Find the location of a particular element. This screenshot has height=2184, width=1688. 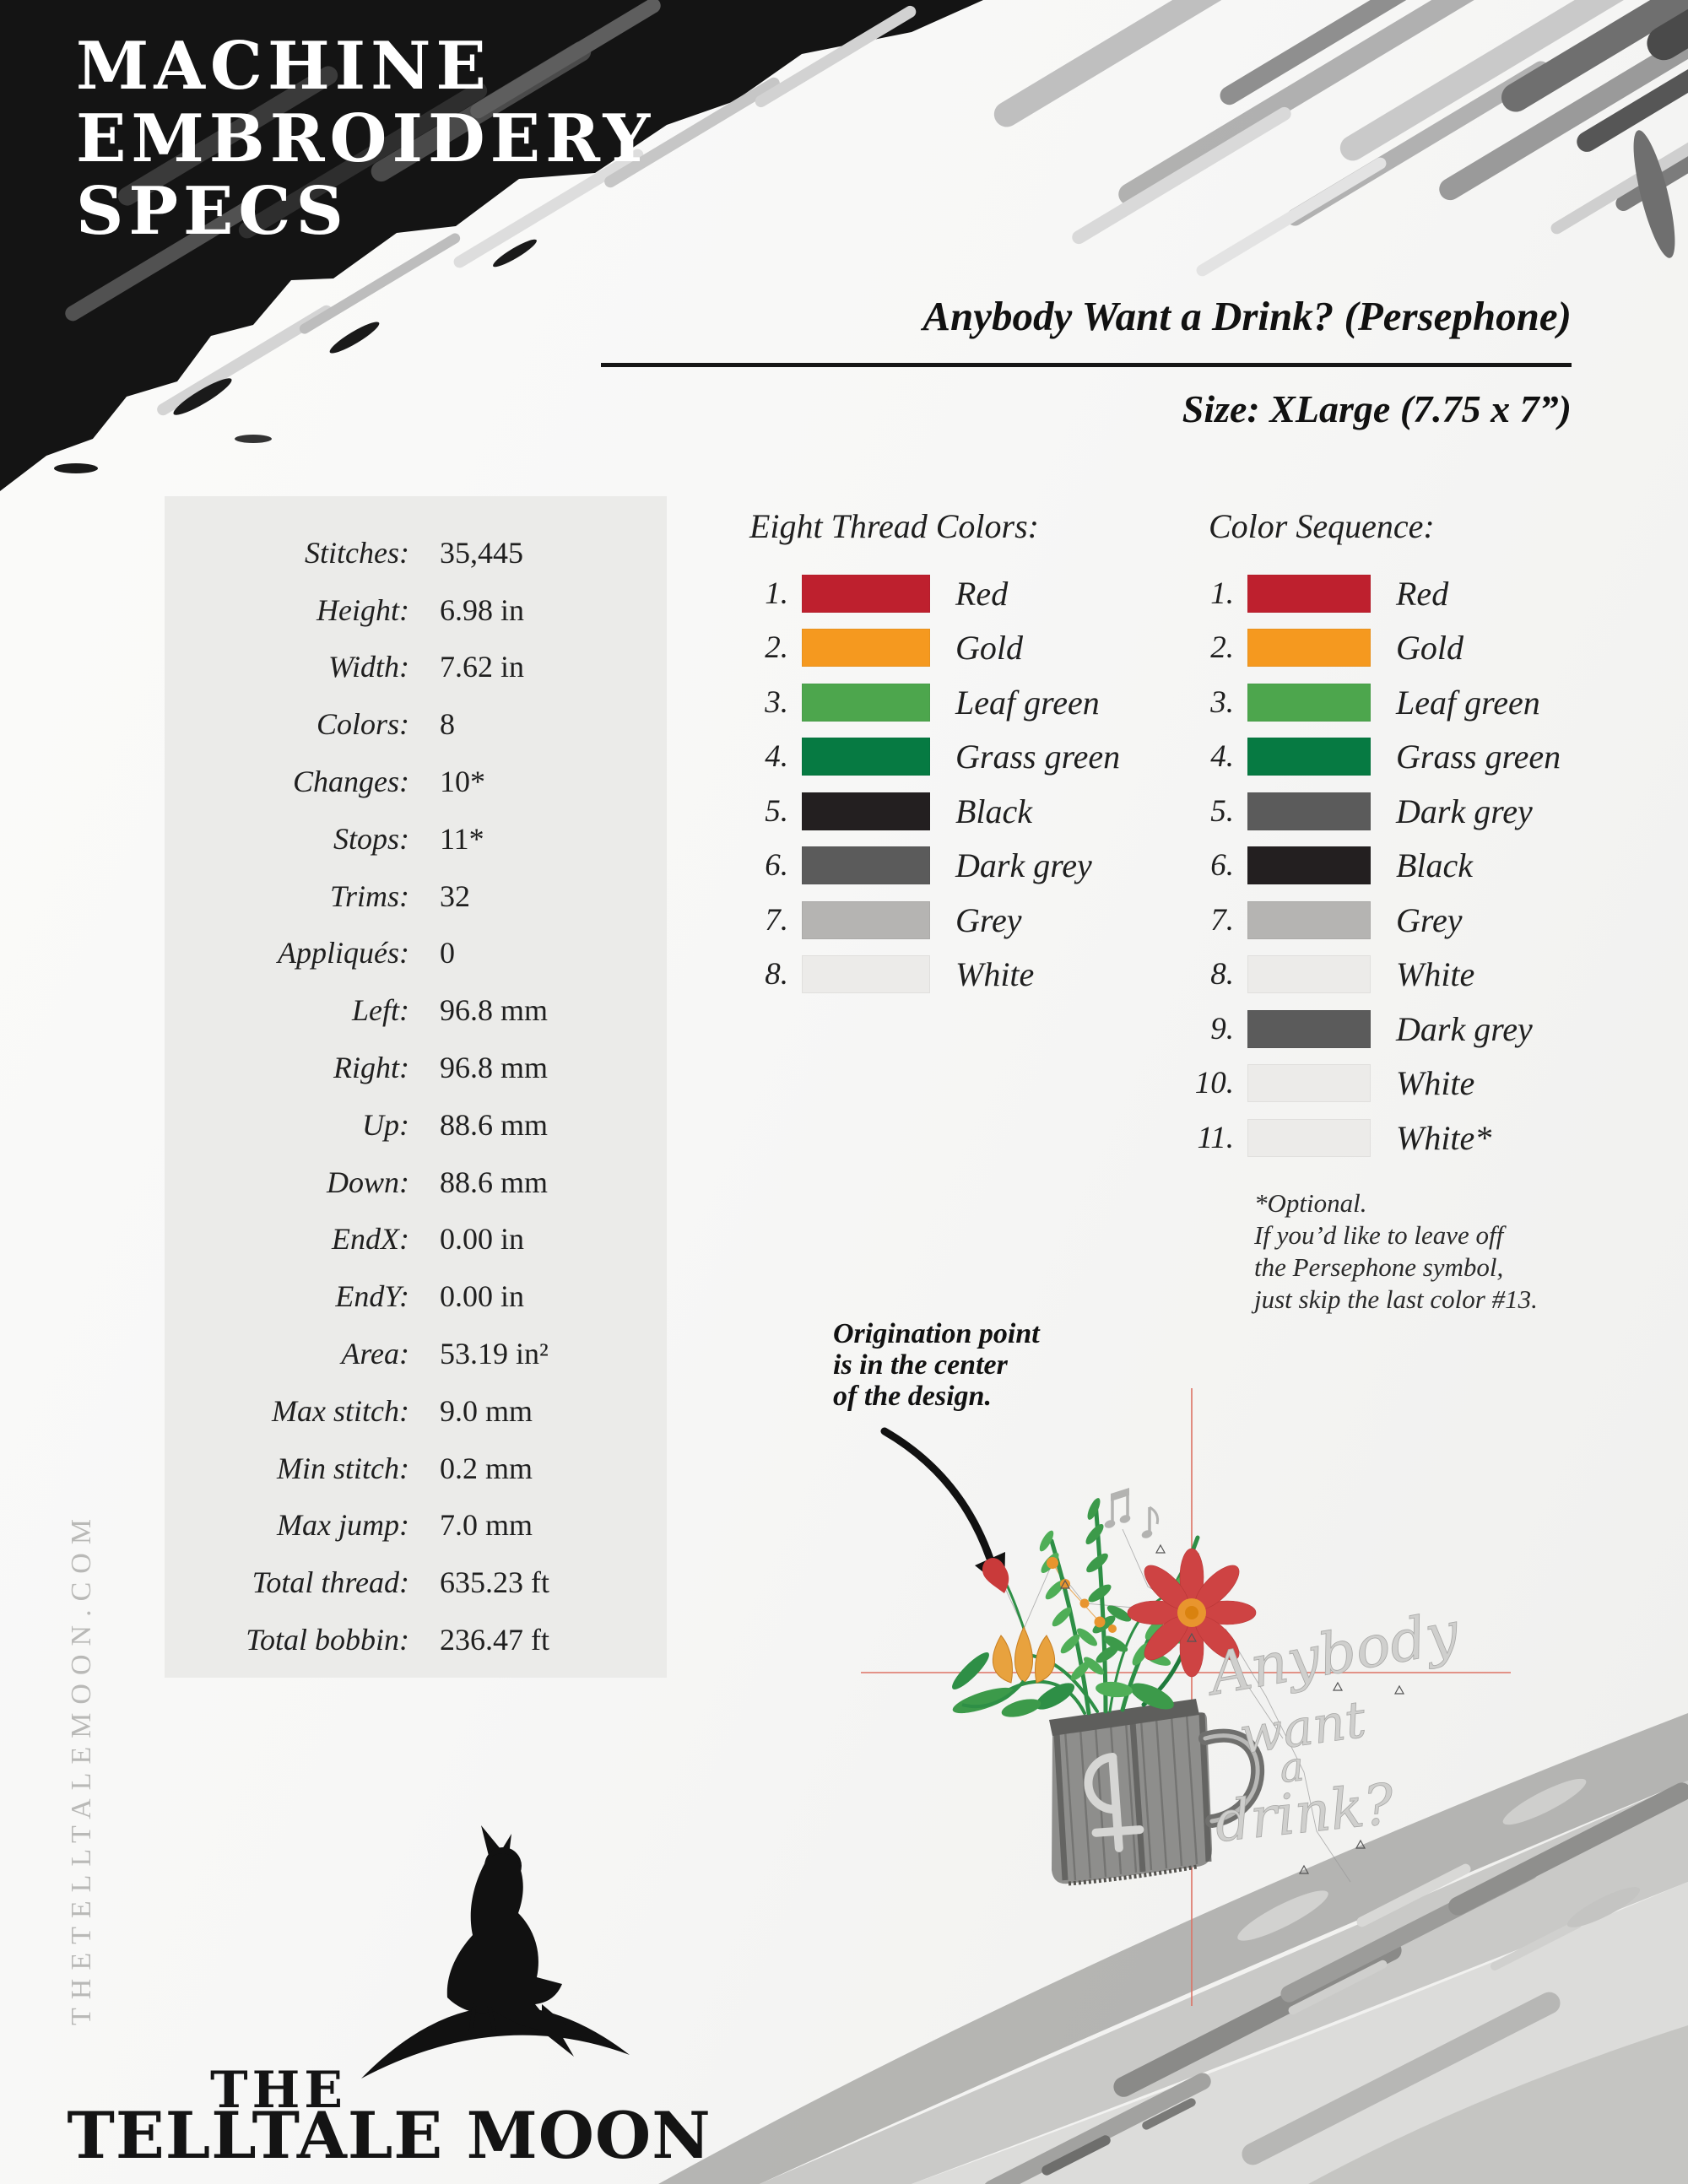

music-notes-icon is located at coordinates (1132, 1513).